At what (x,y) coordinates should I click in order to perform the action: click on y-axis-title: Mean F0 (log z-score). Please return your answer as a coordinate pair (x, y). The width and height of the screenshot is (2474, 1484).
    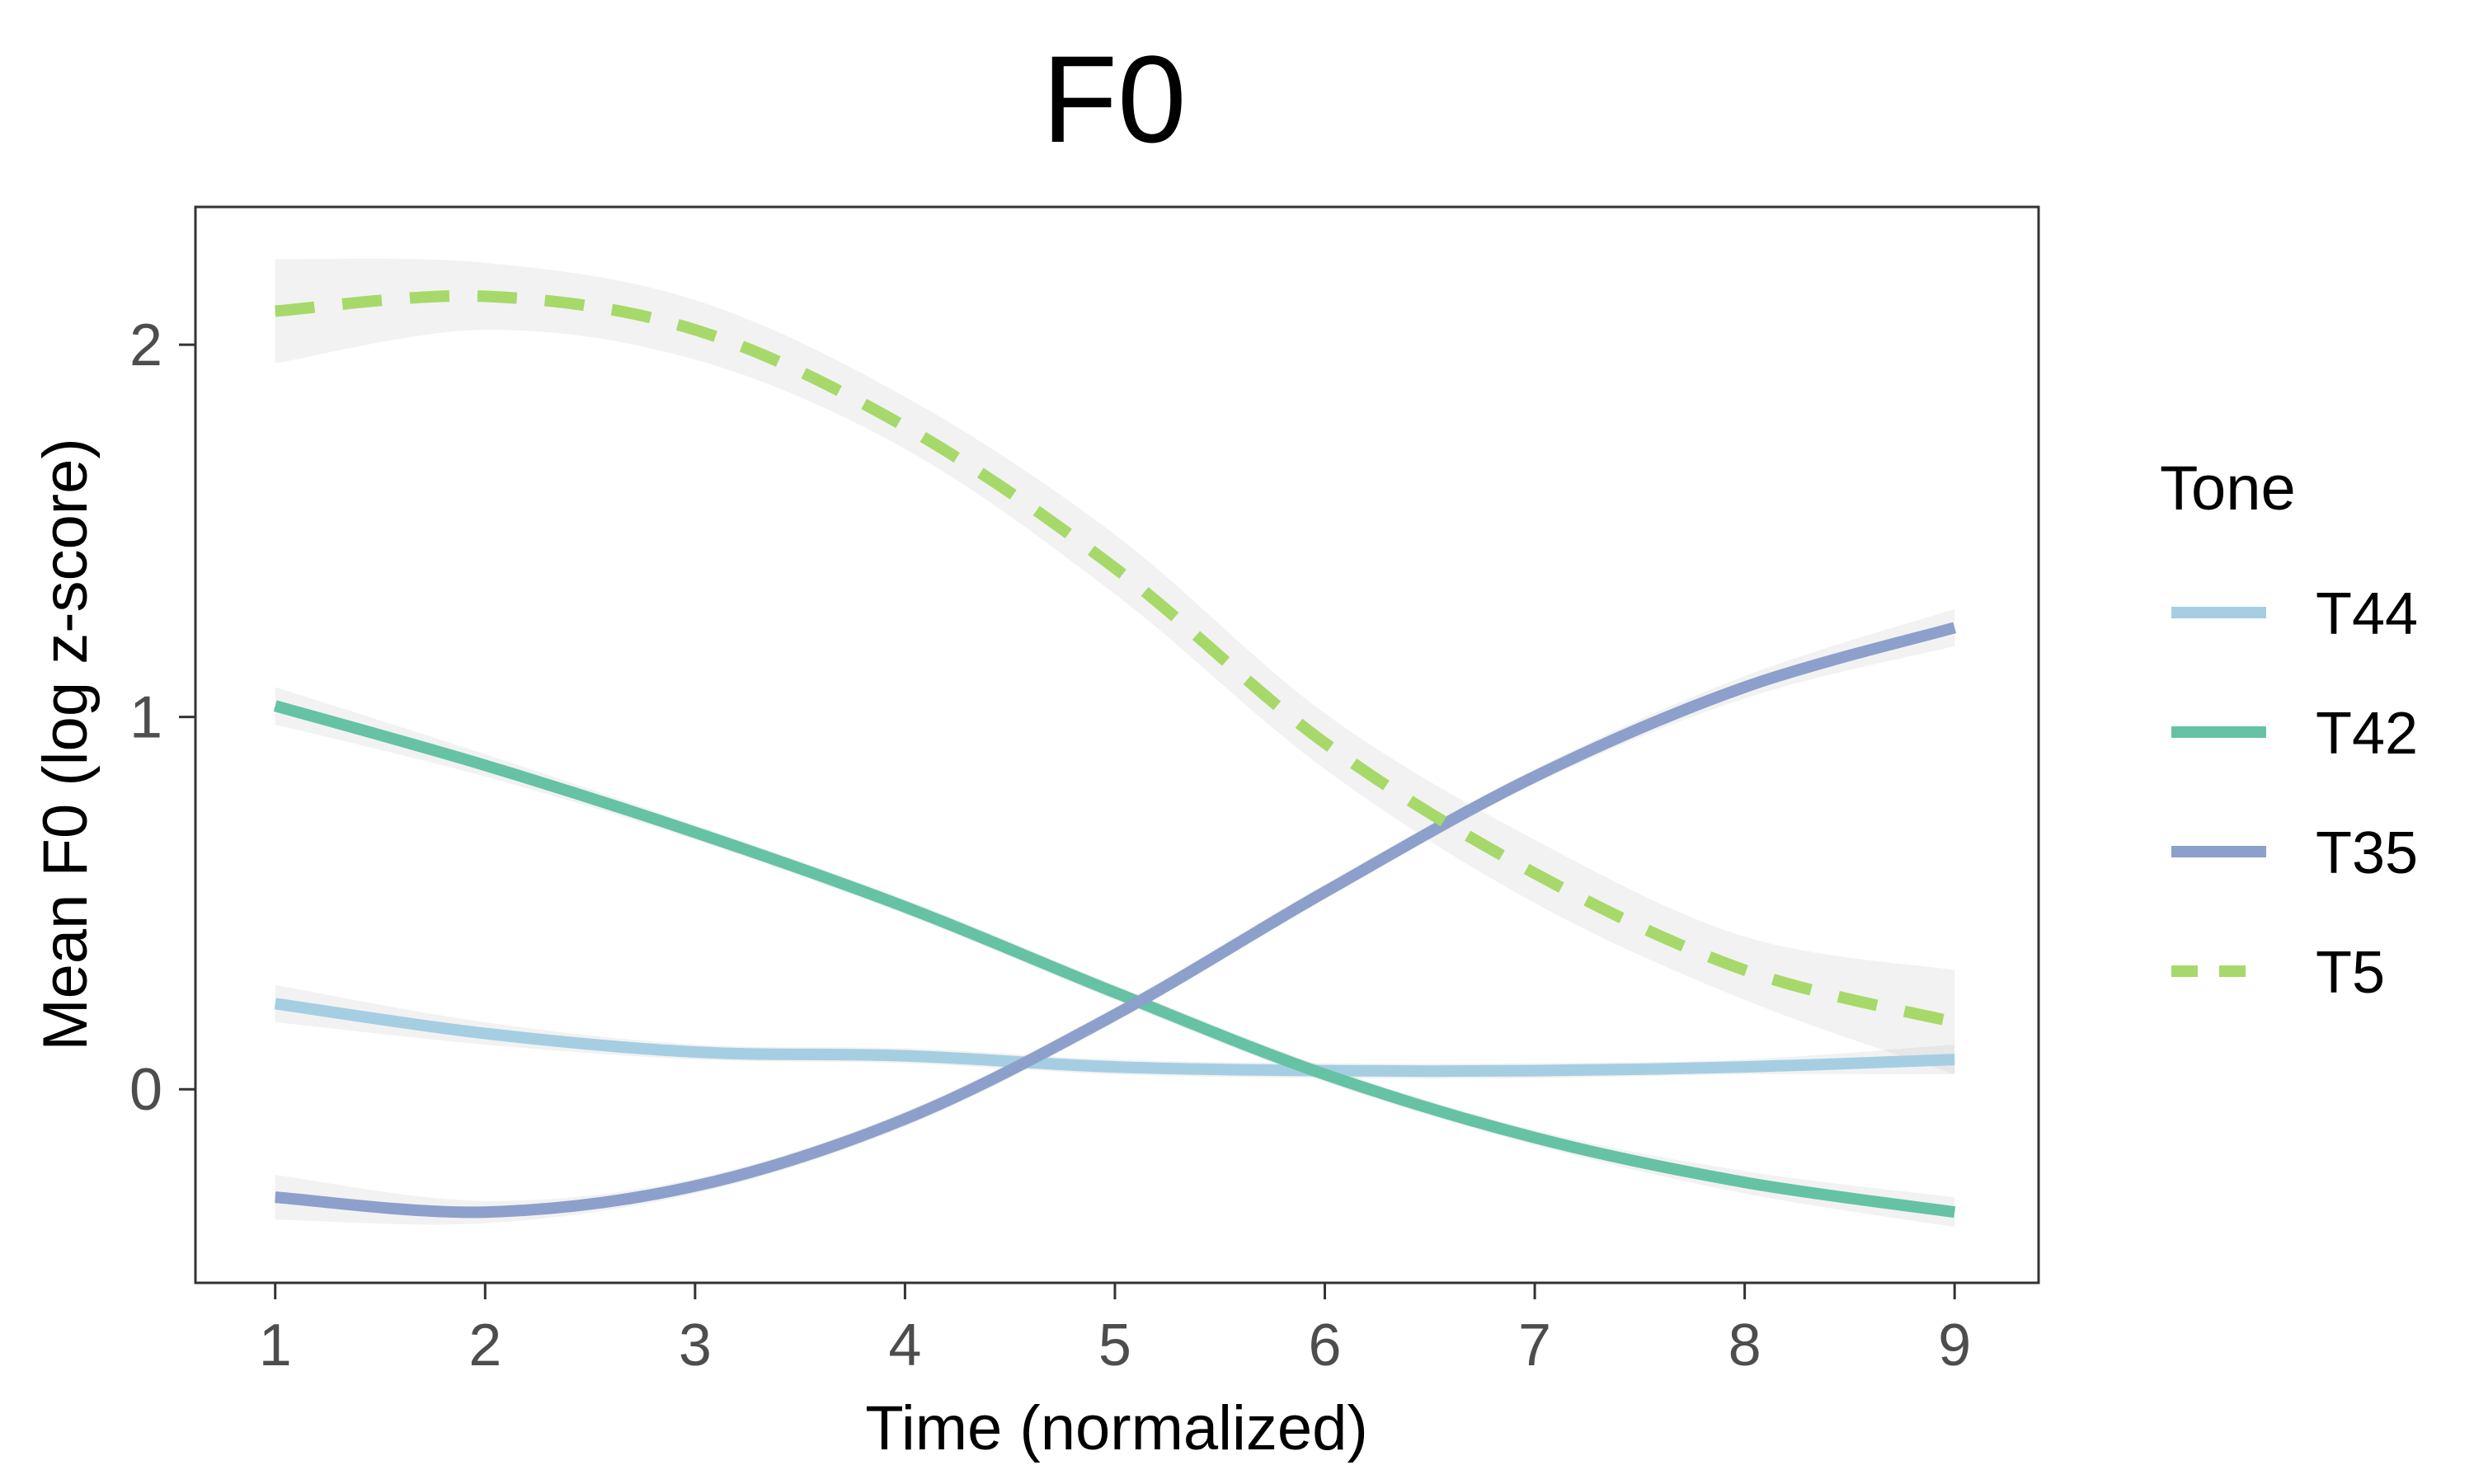
    Looking at the image, I should click on (66, 744).